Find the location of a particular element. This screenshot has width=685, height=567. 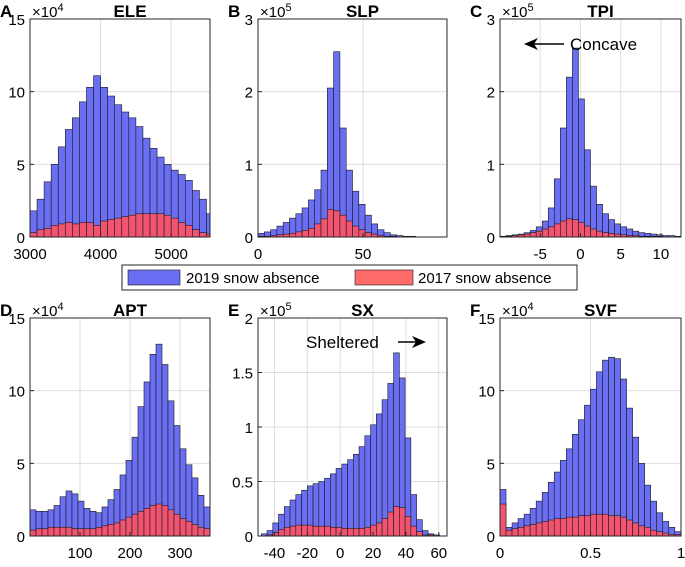

sx-ytick-label-2: 1 is located at coordinates (249, 428).